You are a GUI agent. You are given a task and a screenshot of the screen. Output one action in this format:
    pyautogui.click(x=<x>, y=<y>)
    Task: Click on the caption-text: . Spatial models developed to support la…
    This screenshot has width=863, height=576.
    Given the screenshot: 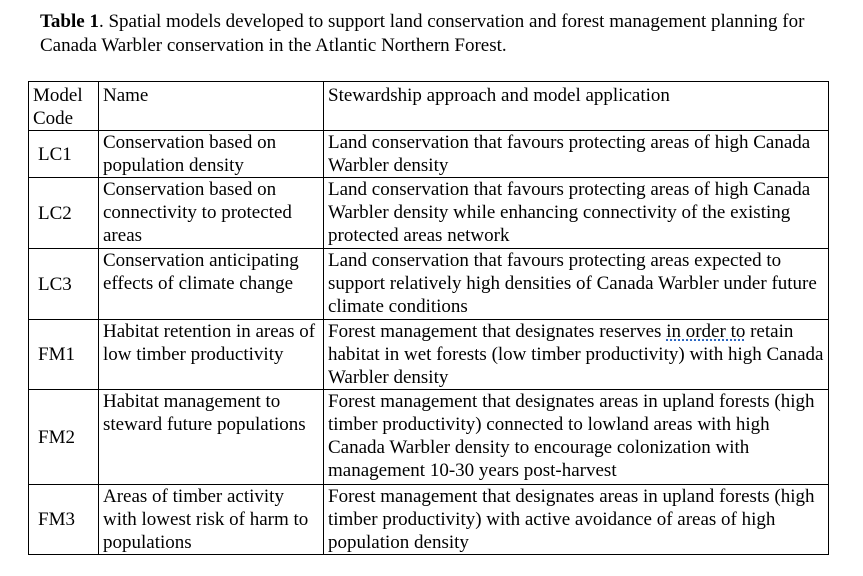 What is the action you would take?
    pyautogui.click(x=422, y=33)
    